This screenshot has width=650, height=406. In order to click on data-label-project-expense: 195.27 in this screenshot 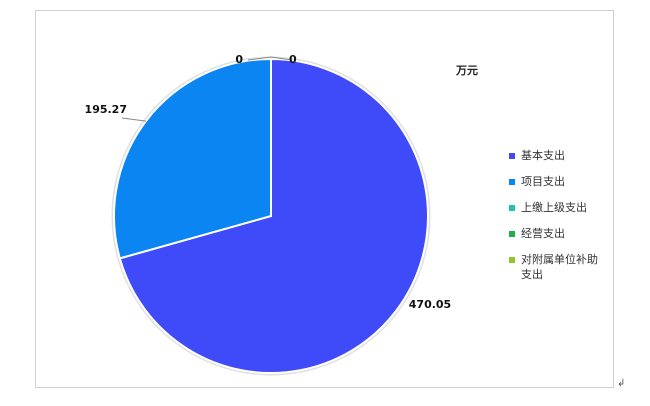, I will do `click(106, 109)`.